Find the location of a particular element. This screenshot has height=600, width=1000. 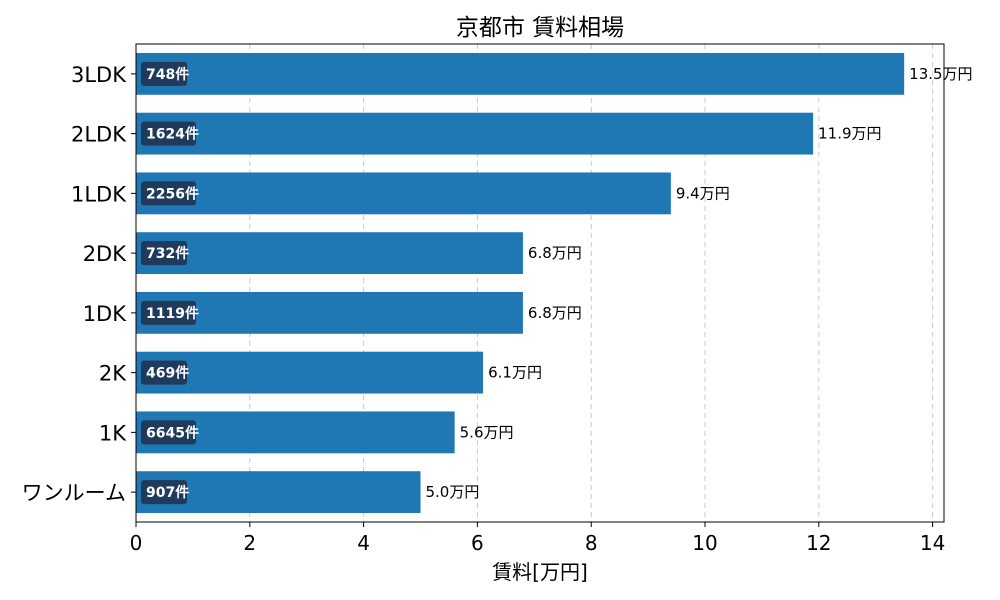

count-label: 469件 is located at coordinates (167, 373).